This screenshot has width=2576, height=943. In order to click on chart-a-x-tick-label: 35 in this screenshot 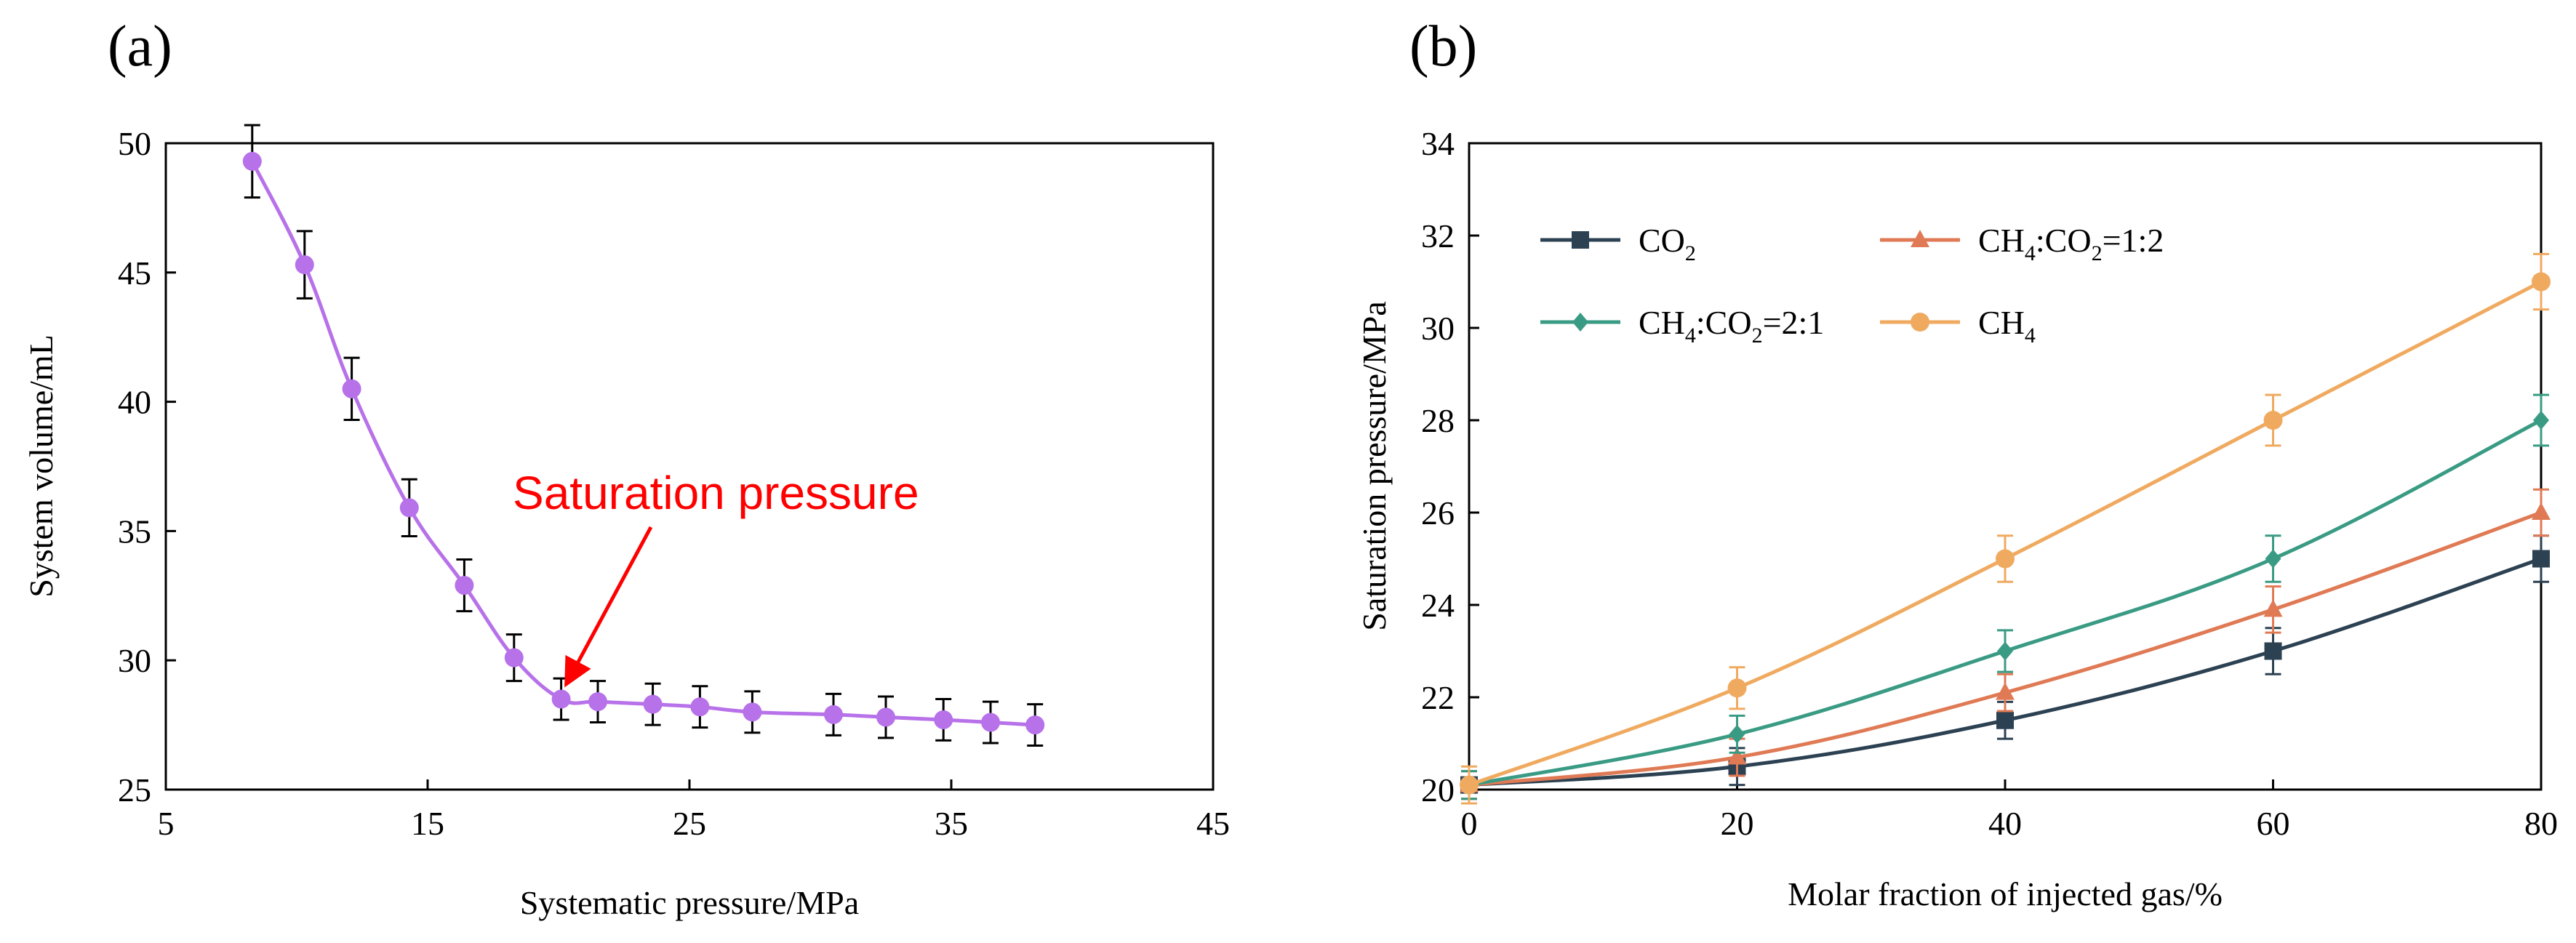, I will do `click(951, 823)`.